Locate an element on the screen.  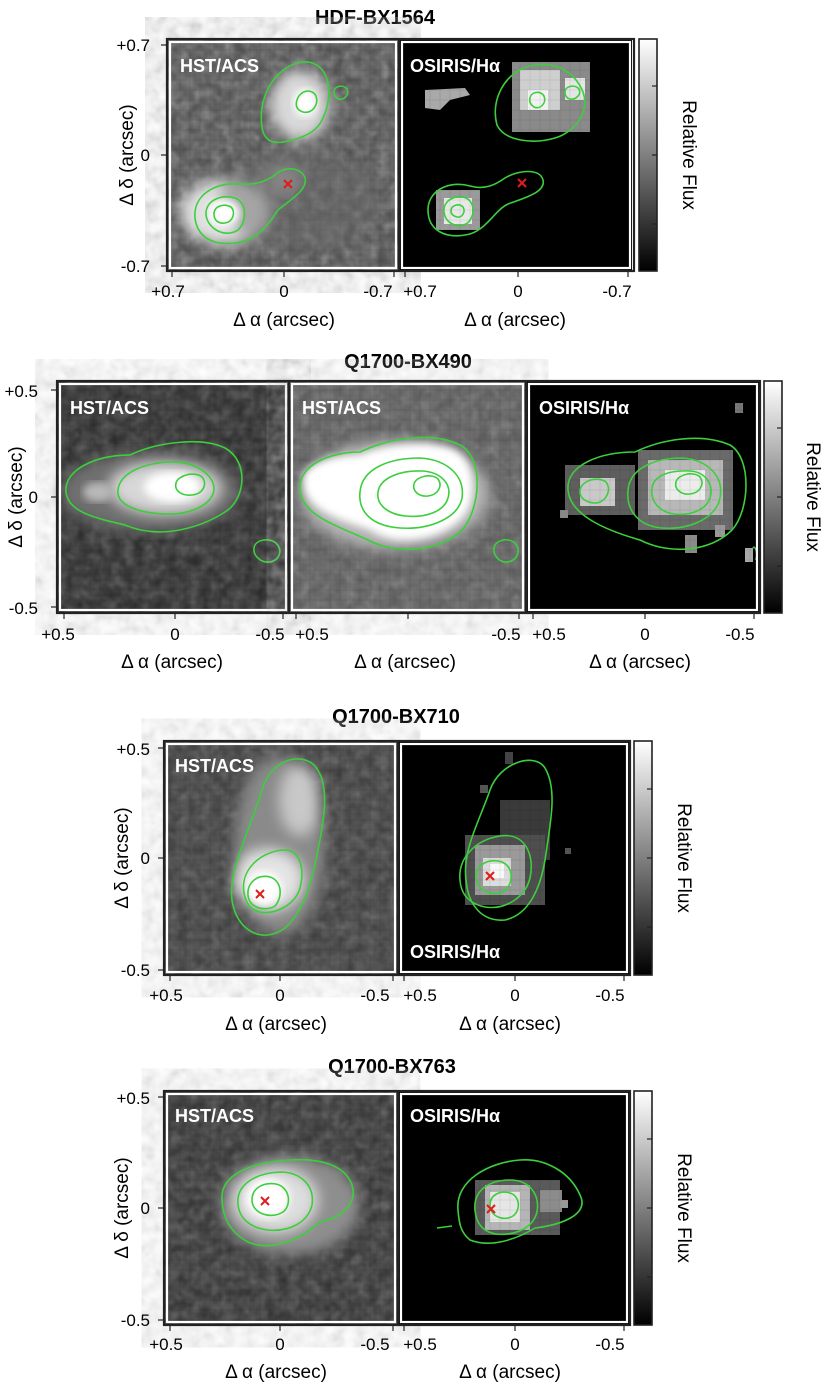
y-axis: +0.7 0 -0.7 Δ δ (arcsec) is located at coordinates (141, 156).